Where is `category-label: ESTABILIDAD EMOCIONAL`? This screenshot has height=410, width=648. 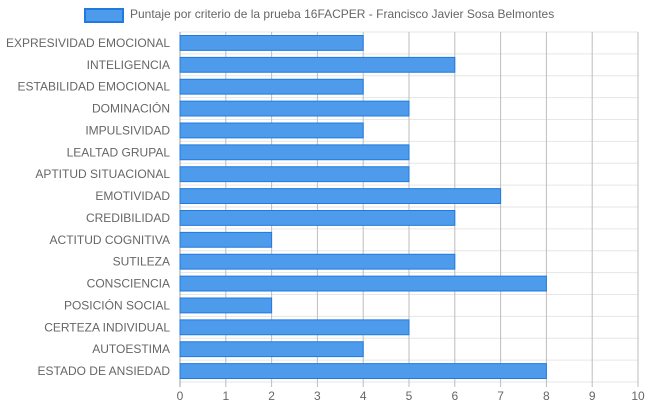
category-label: ESTABILIDAD EMOCIONAL is located at coordinates (94, 87).